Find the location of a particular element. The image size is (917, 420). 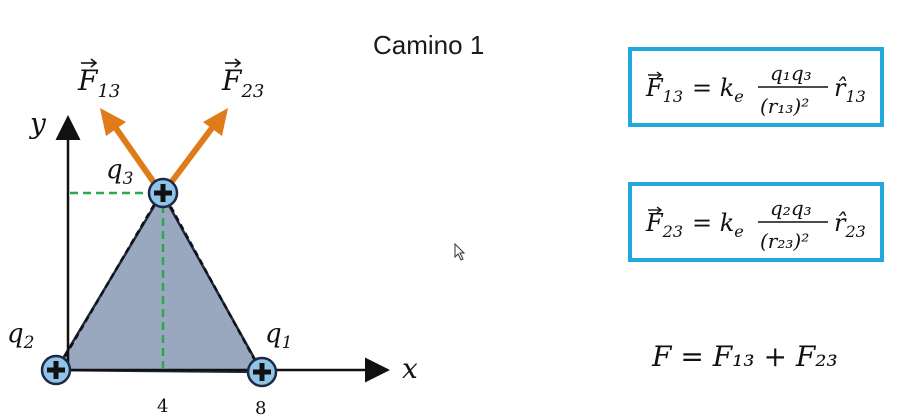

formula-box-f13: F13 = ke q₁q₃ (r₁₃)² r̂13 is located at coordinates (756, 87).